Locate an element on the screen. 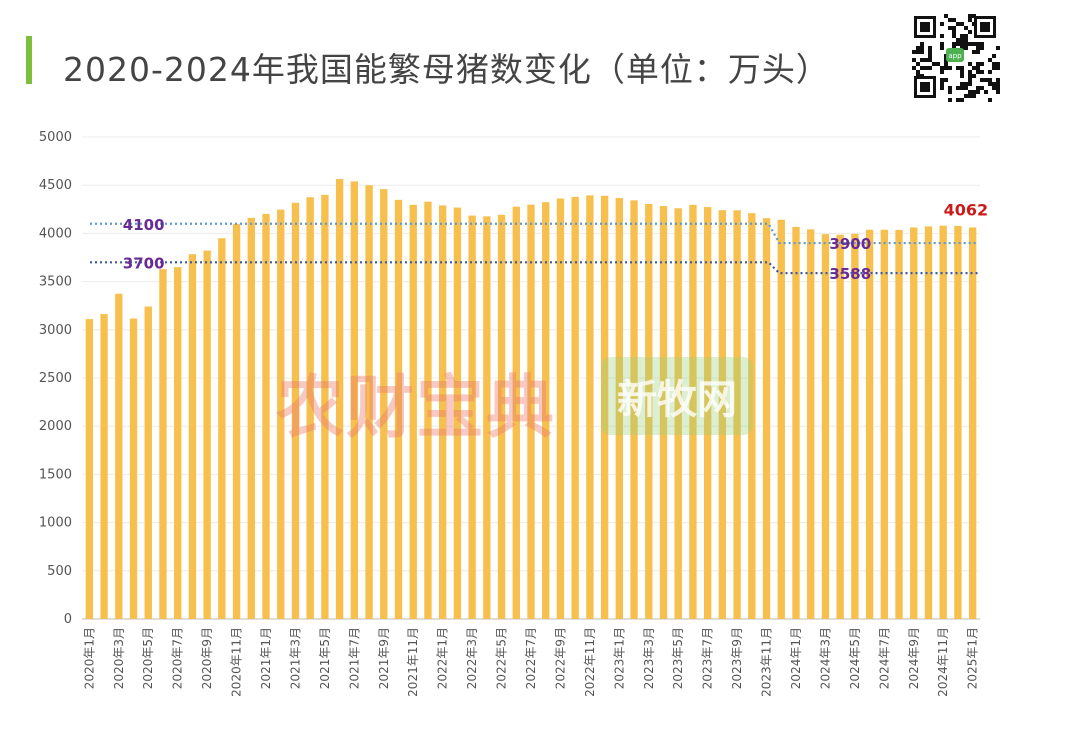 This screenshot has width=1067, height=739. y-tick-label: 5000 is located at coordinates (55, 137).